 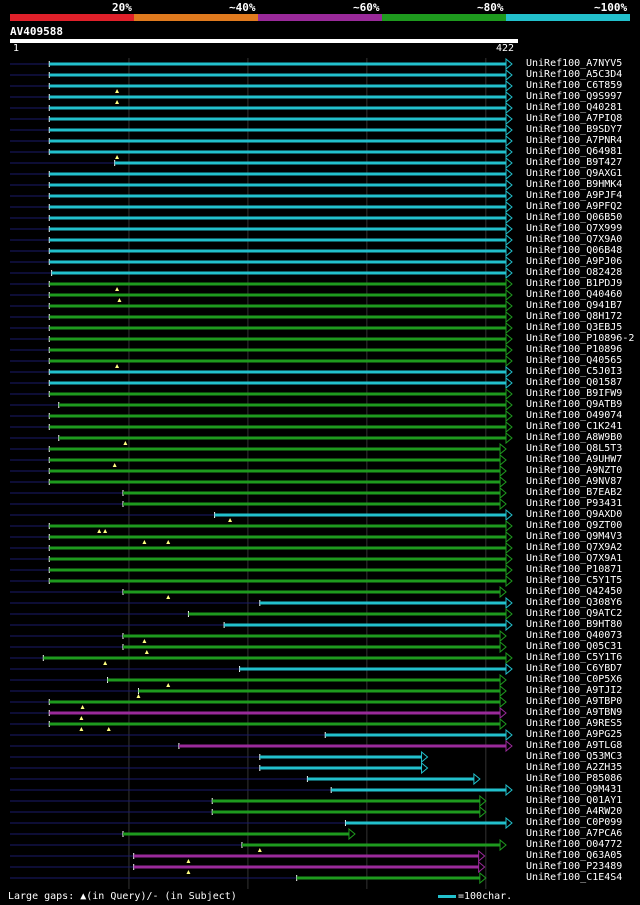 What do you see at coordinates (574, 778) in the screenshot?
I see `hit-label: UniRef100_P85086` at bounding box center [574, 778].